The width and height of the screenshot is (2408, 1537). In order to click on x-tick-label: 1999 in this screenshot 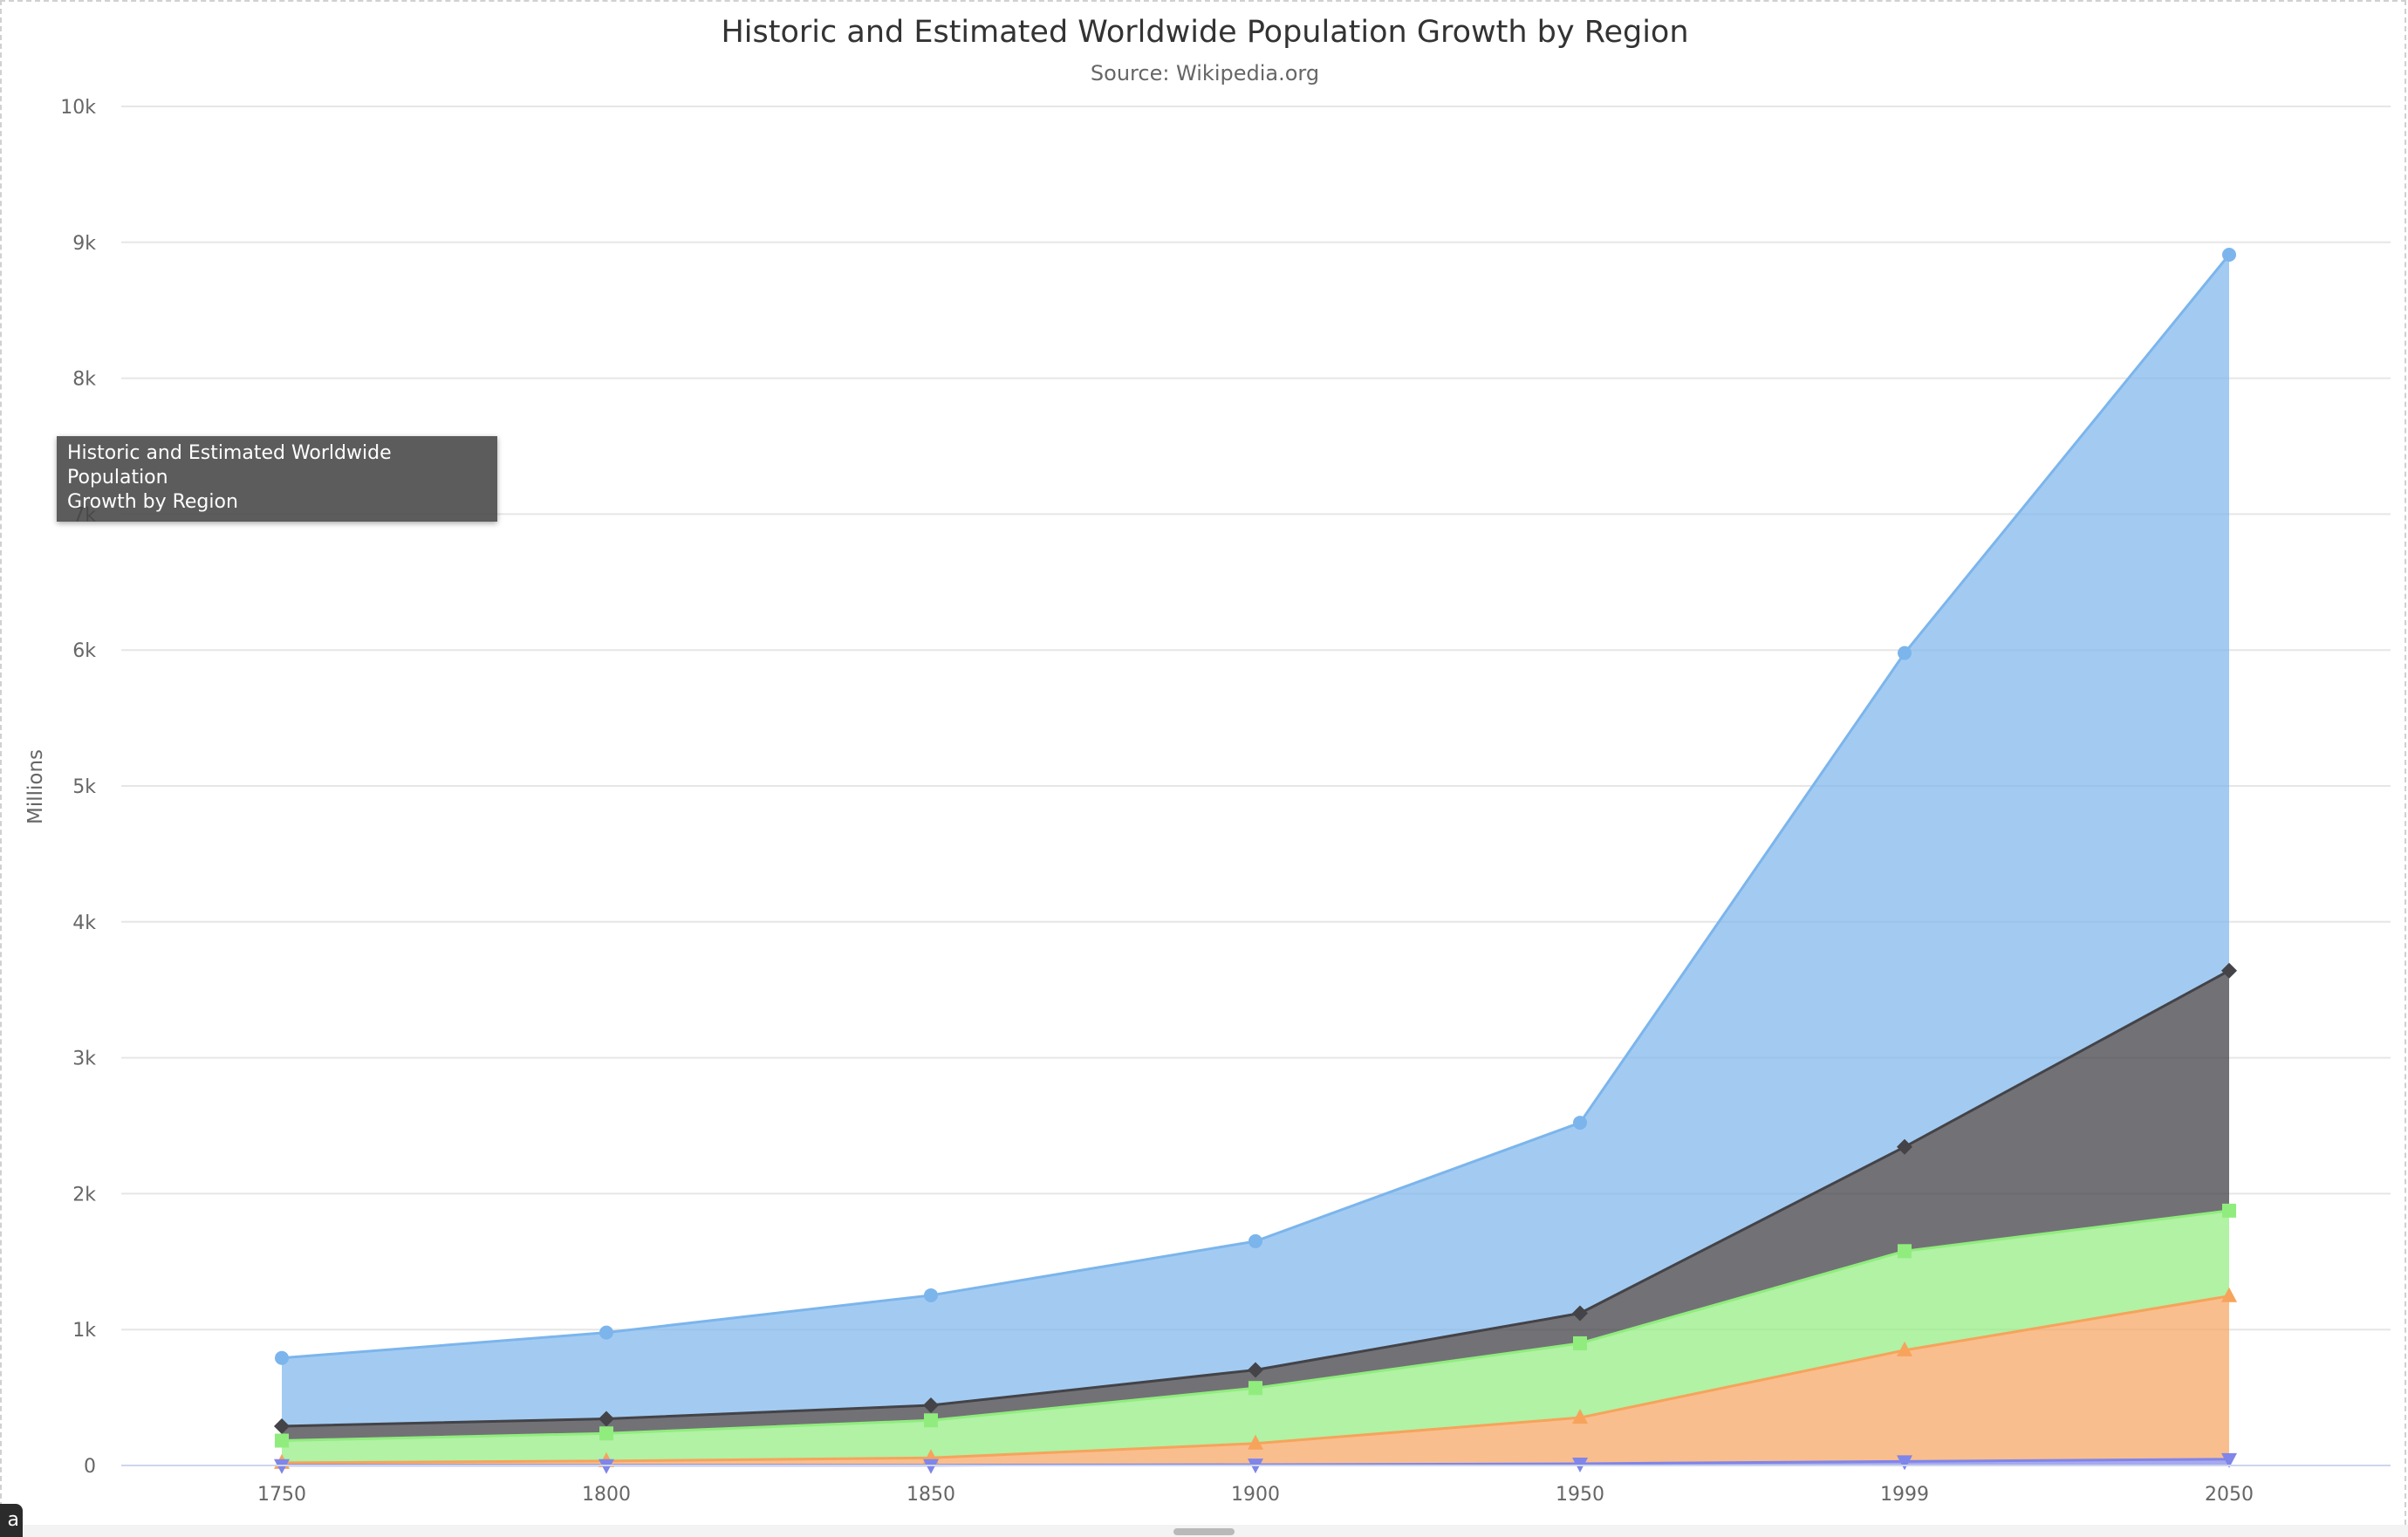, I will do `click(1904, 1495)`.